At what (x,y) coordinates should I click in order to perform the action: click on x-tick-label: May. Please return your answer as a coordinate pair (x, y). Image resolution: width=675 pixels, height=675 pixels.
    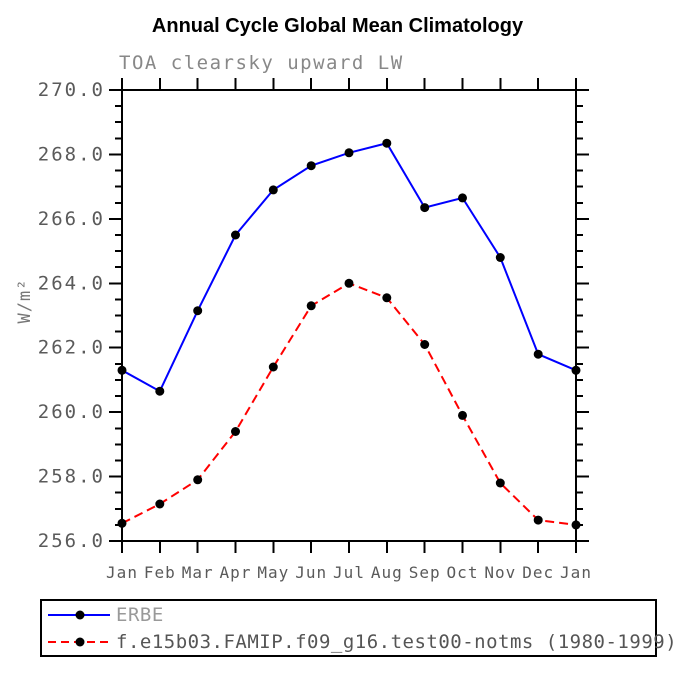
    Looking at the image, I should click on (273, 572).